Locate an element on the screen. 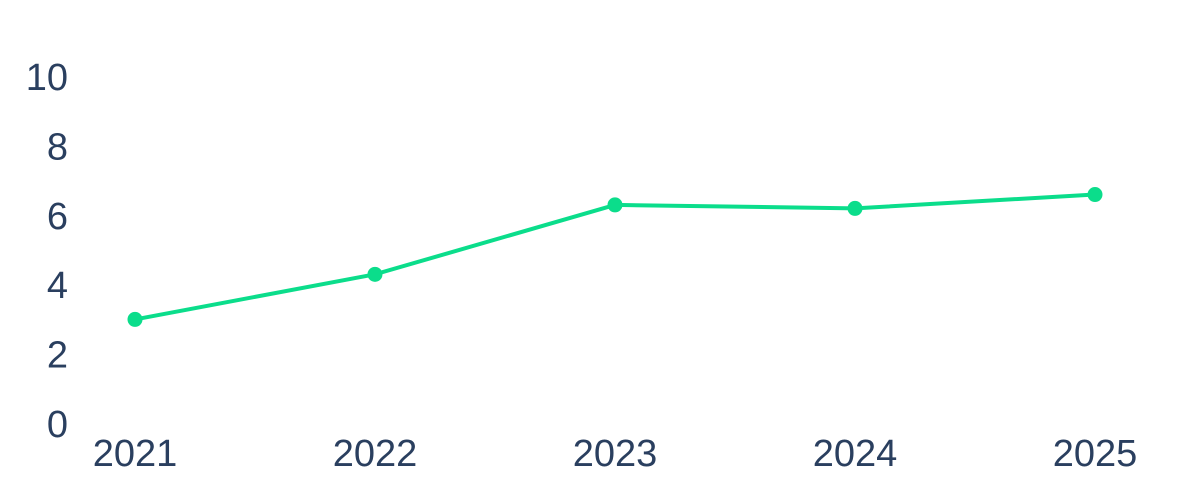 This screenshot has height=500, width=1200. y-tick-label: 8 is located at coordinates (57, 147).